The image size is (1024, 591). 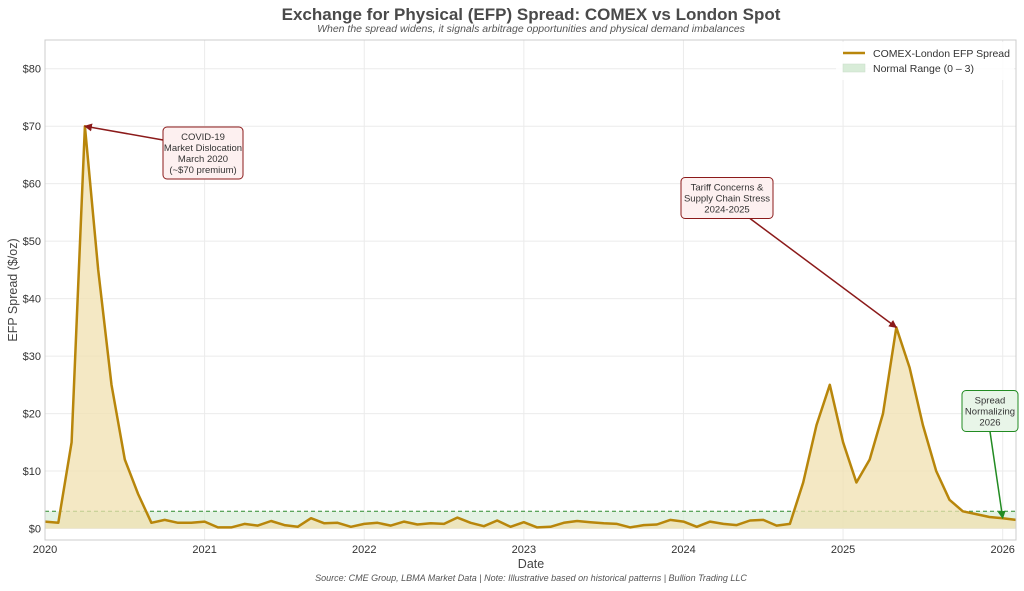 What do you see at coordinates (989, 423) in the screenshot?
I see `annotation-text: 2026` at bounding box center [989, 423].